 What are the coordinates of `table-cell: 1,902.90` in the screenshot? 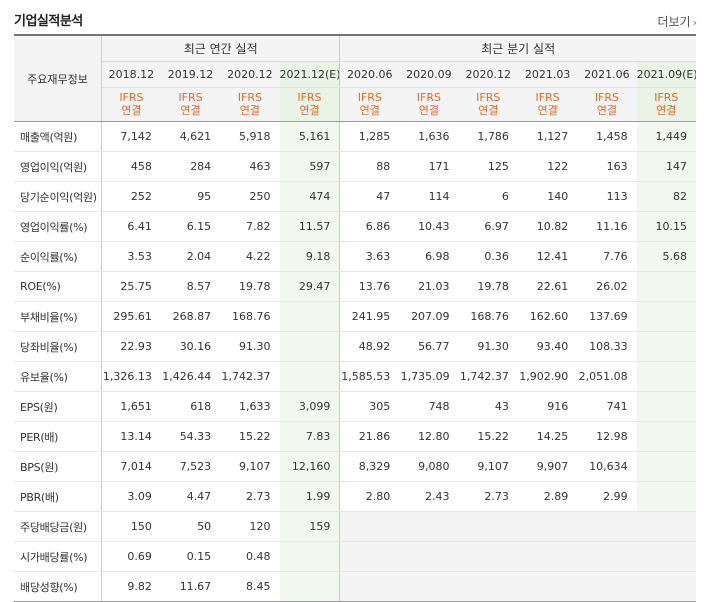 It's located at (547, 376).